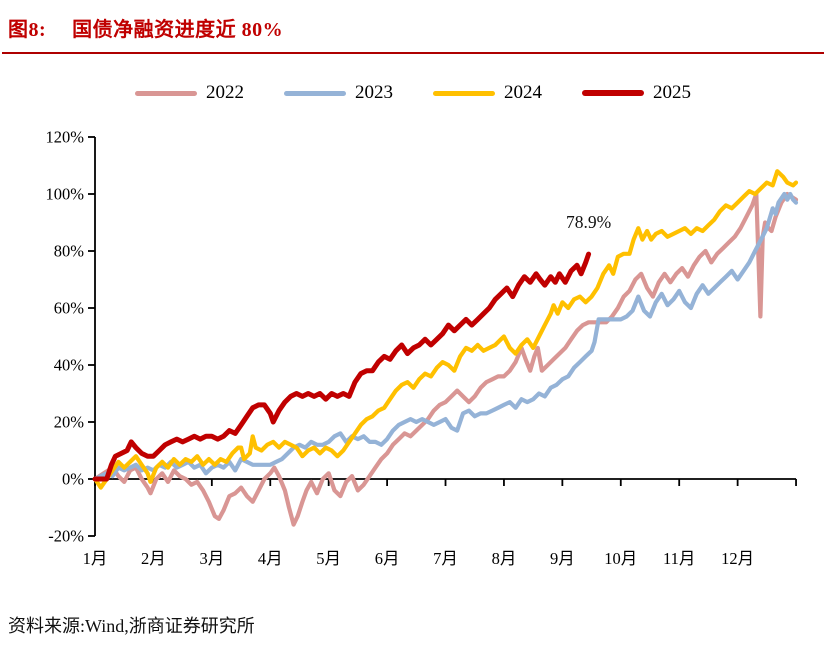  Describe the element at coordinates (66, 536) in the screenshot. I see `y-axis-label: -20%` at that location.